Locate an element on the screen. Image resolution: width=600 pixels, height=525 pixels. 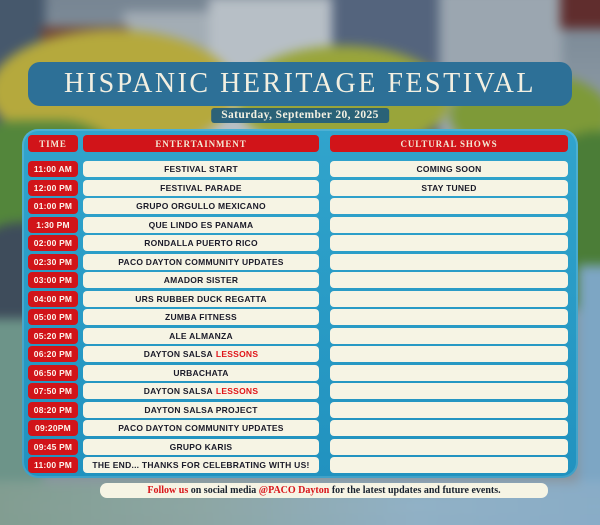
table-row: 05:20 PM ALE ALMANZA is located at coordinates (303, 335).